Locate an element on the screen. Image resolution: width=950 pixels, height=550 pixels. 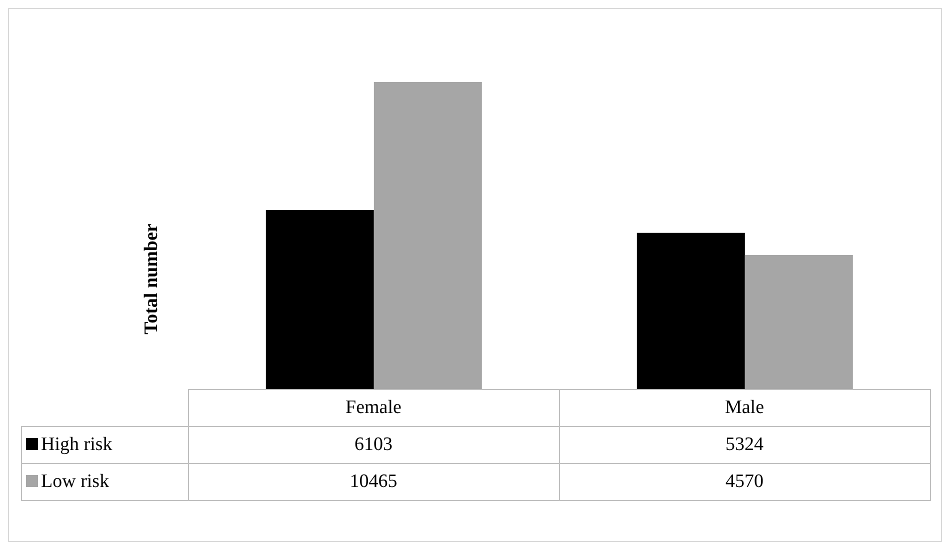
data-label: 5324 is located at coordinates (744, 445).